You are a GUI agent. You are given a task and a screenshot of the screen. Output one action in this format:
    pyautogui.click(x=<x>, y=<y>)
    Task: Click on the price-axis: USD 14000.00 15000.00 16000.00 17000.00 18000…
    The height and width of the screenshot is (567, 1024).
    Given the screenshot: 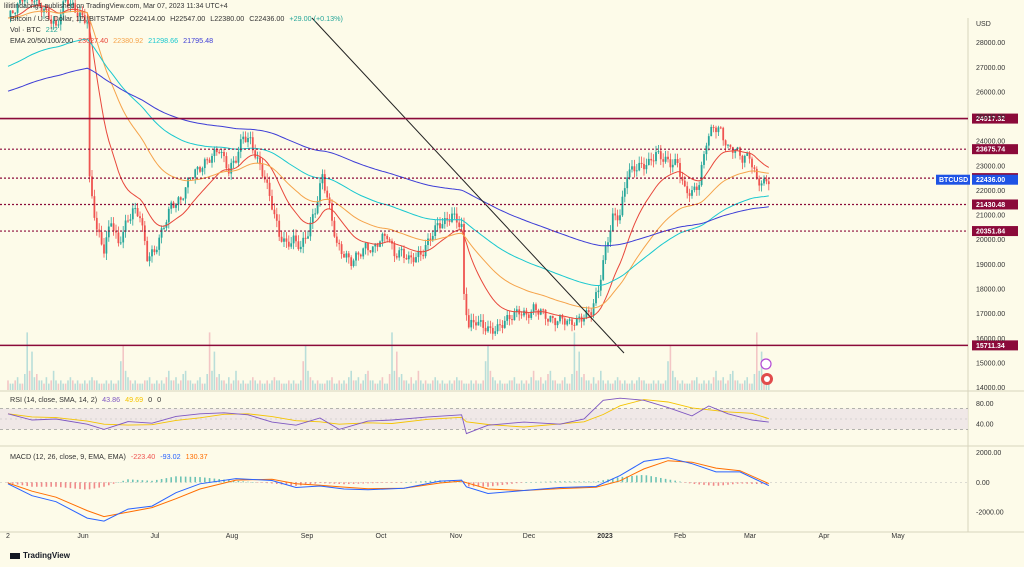 What is the action you would take?
    pyautogui.click(x=990, y=269)
    